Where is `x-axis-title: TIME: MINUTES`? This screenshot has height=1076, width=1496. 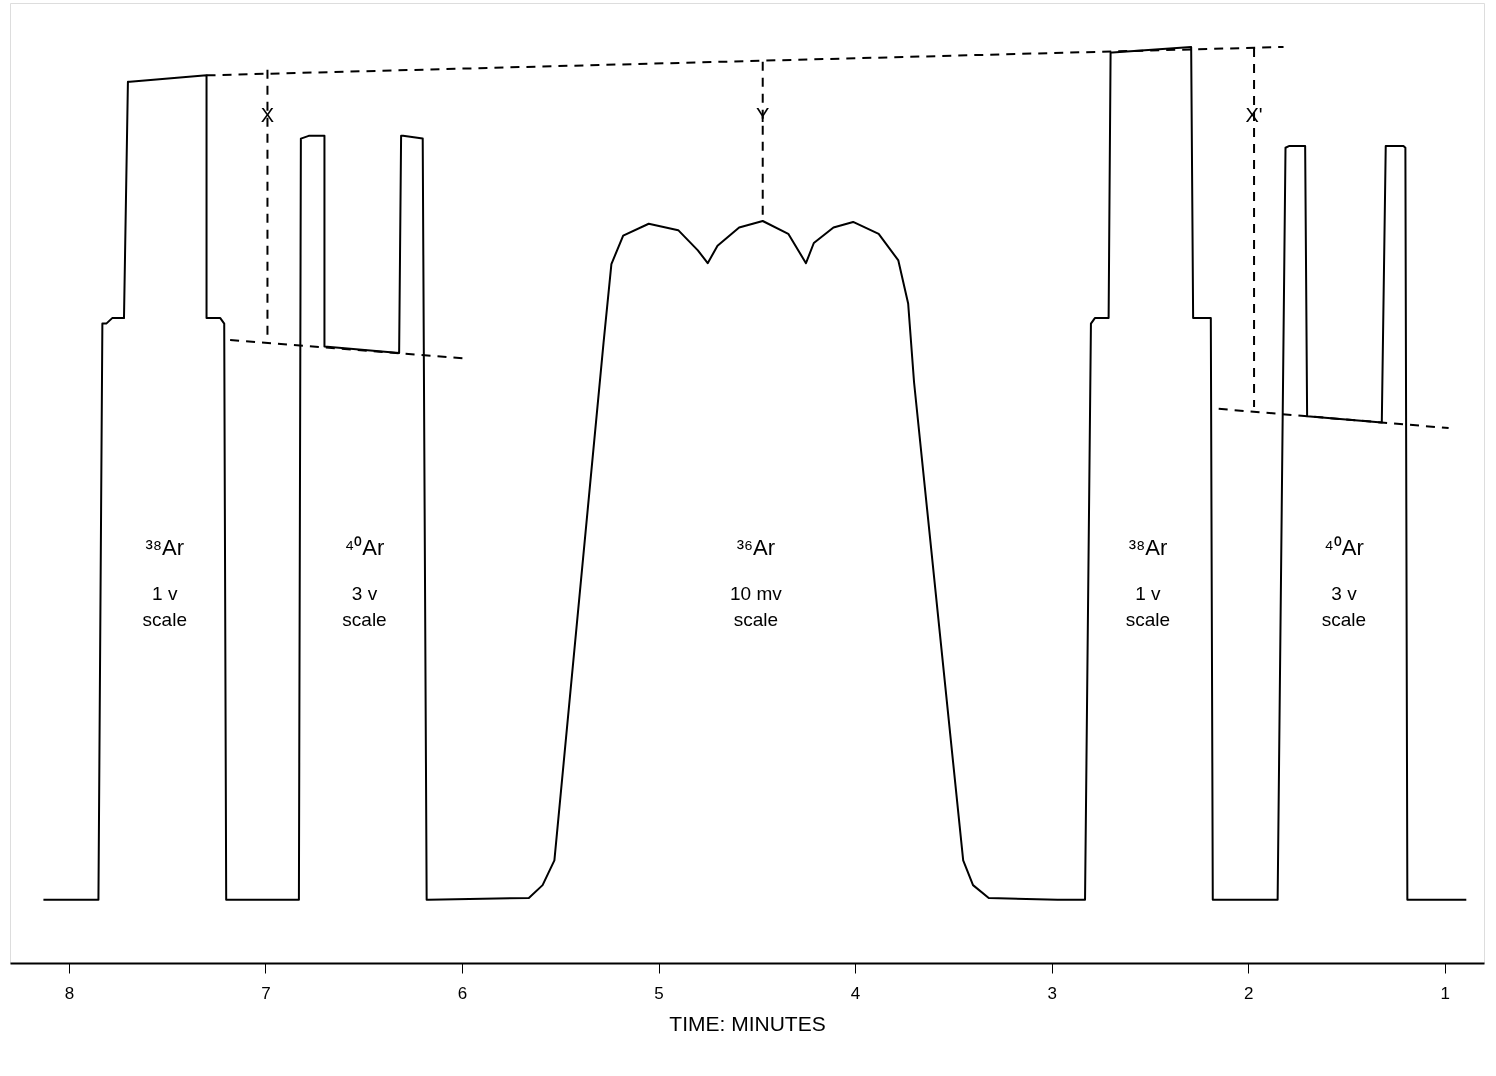 x-axis-title: TIME: MINUTES is located at coordinates (747, 1023).